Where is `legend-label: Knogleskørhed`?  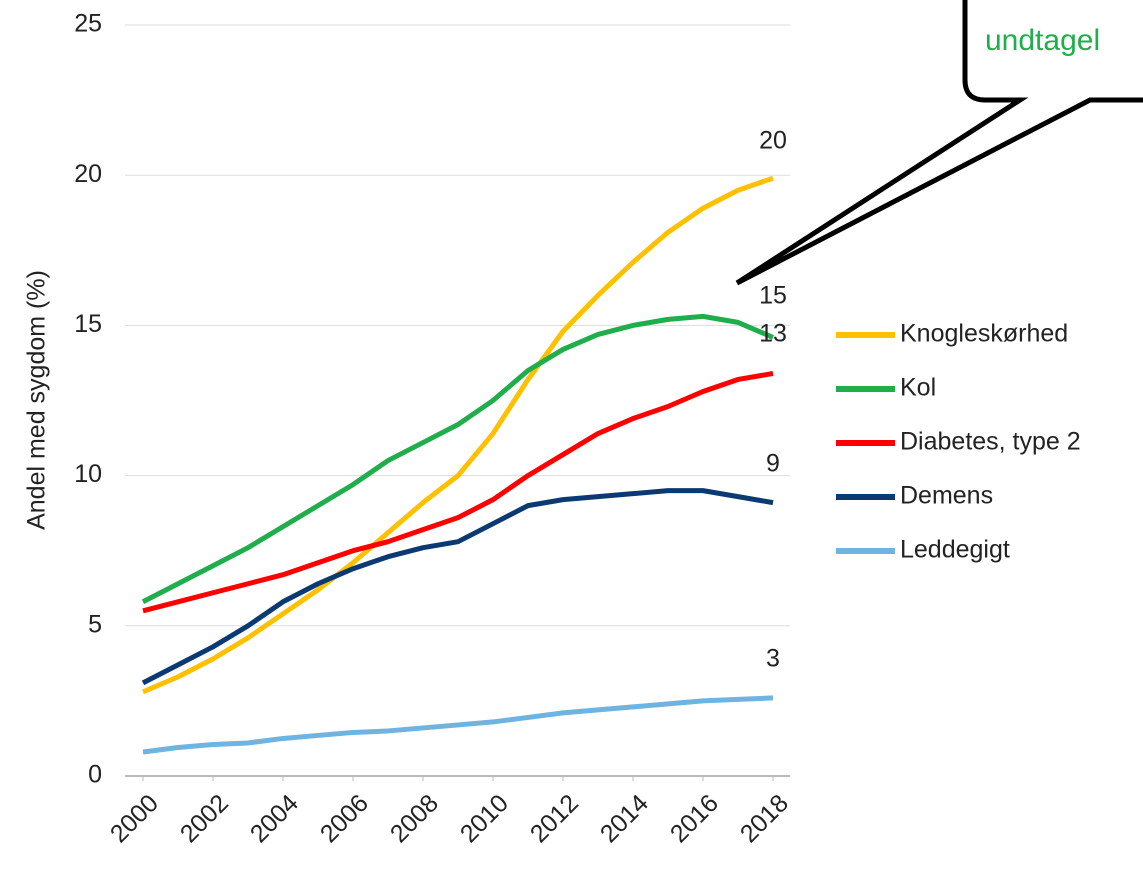
legend-label: Knogleskørhed is located at coordinates (984, 334).